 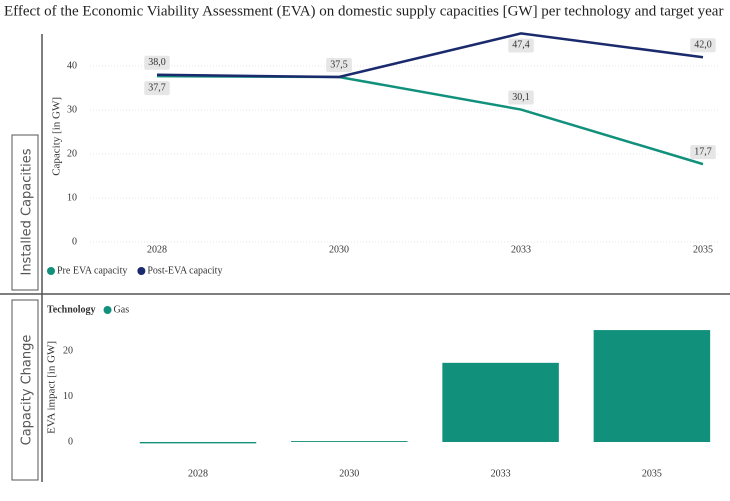 What do you see at coordinates (72, 109) in the screenshot?
I see `y-tick-label: 30` at bounding box center [72, 109].